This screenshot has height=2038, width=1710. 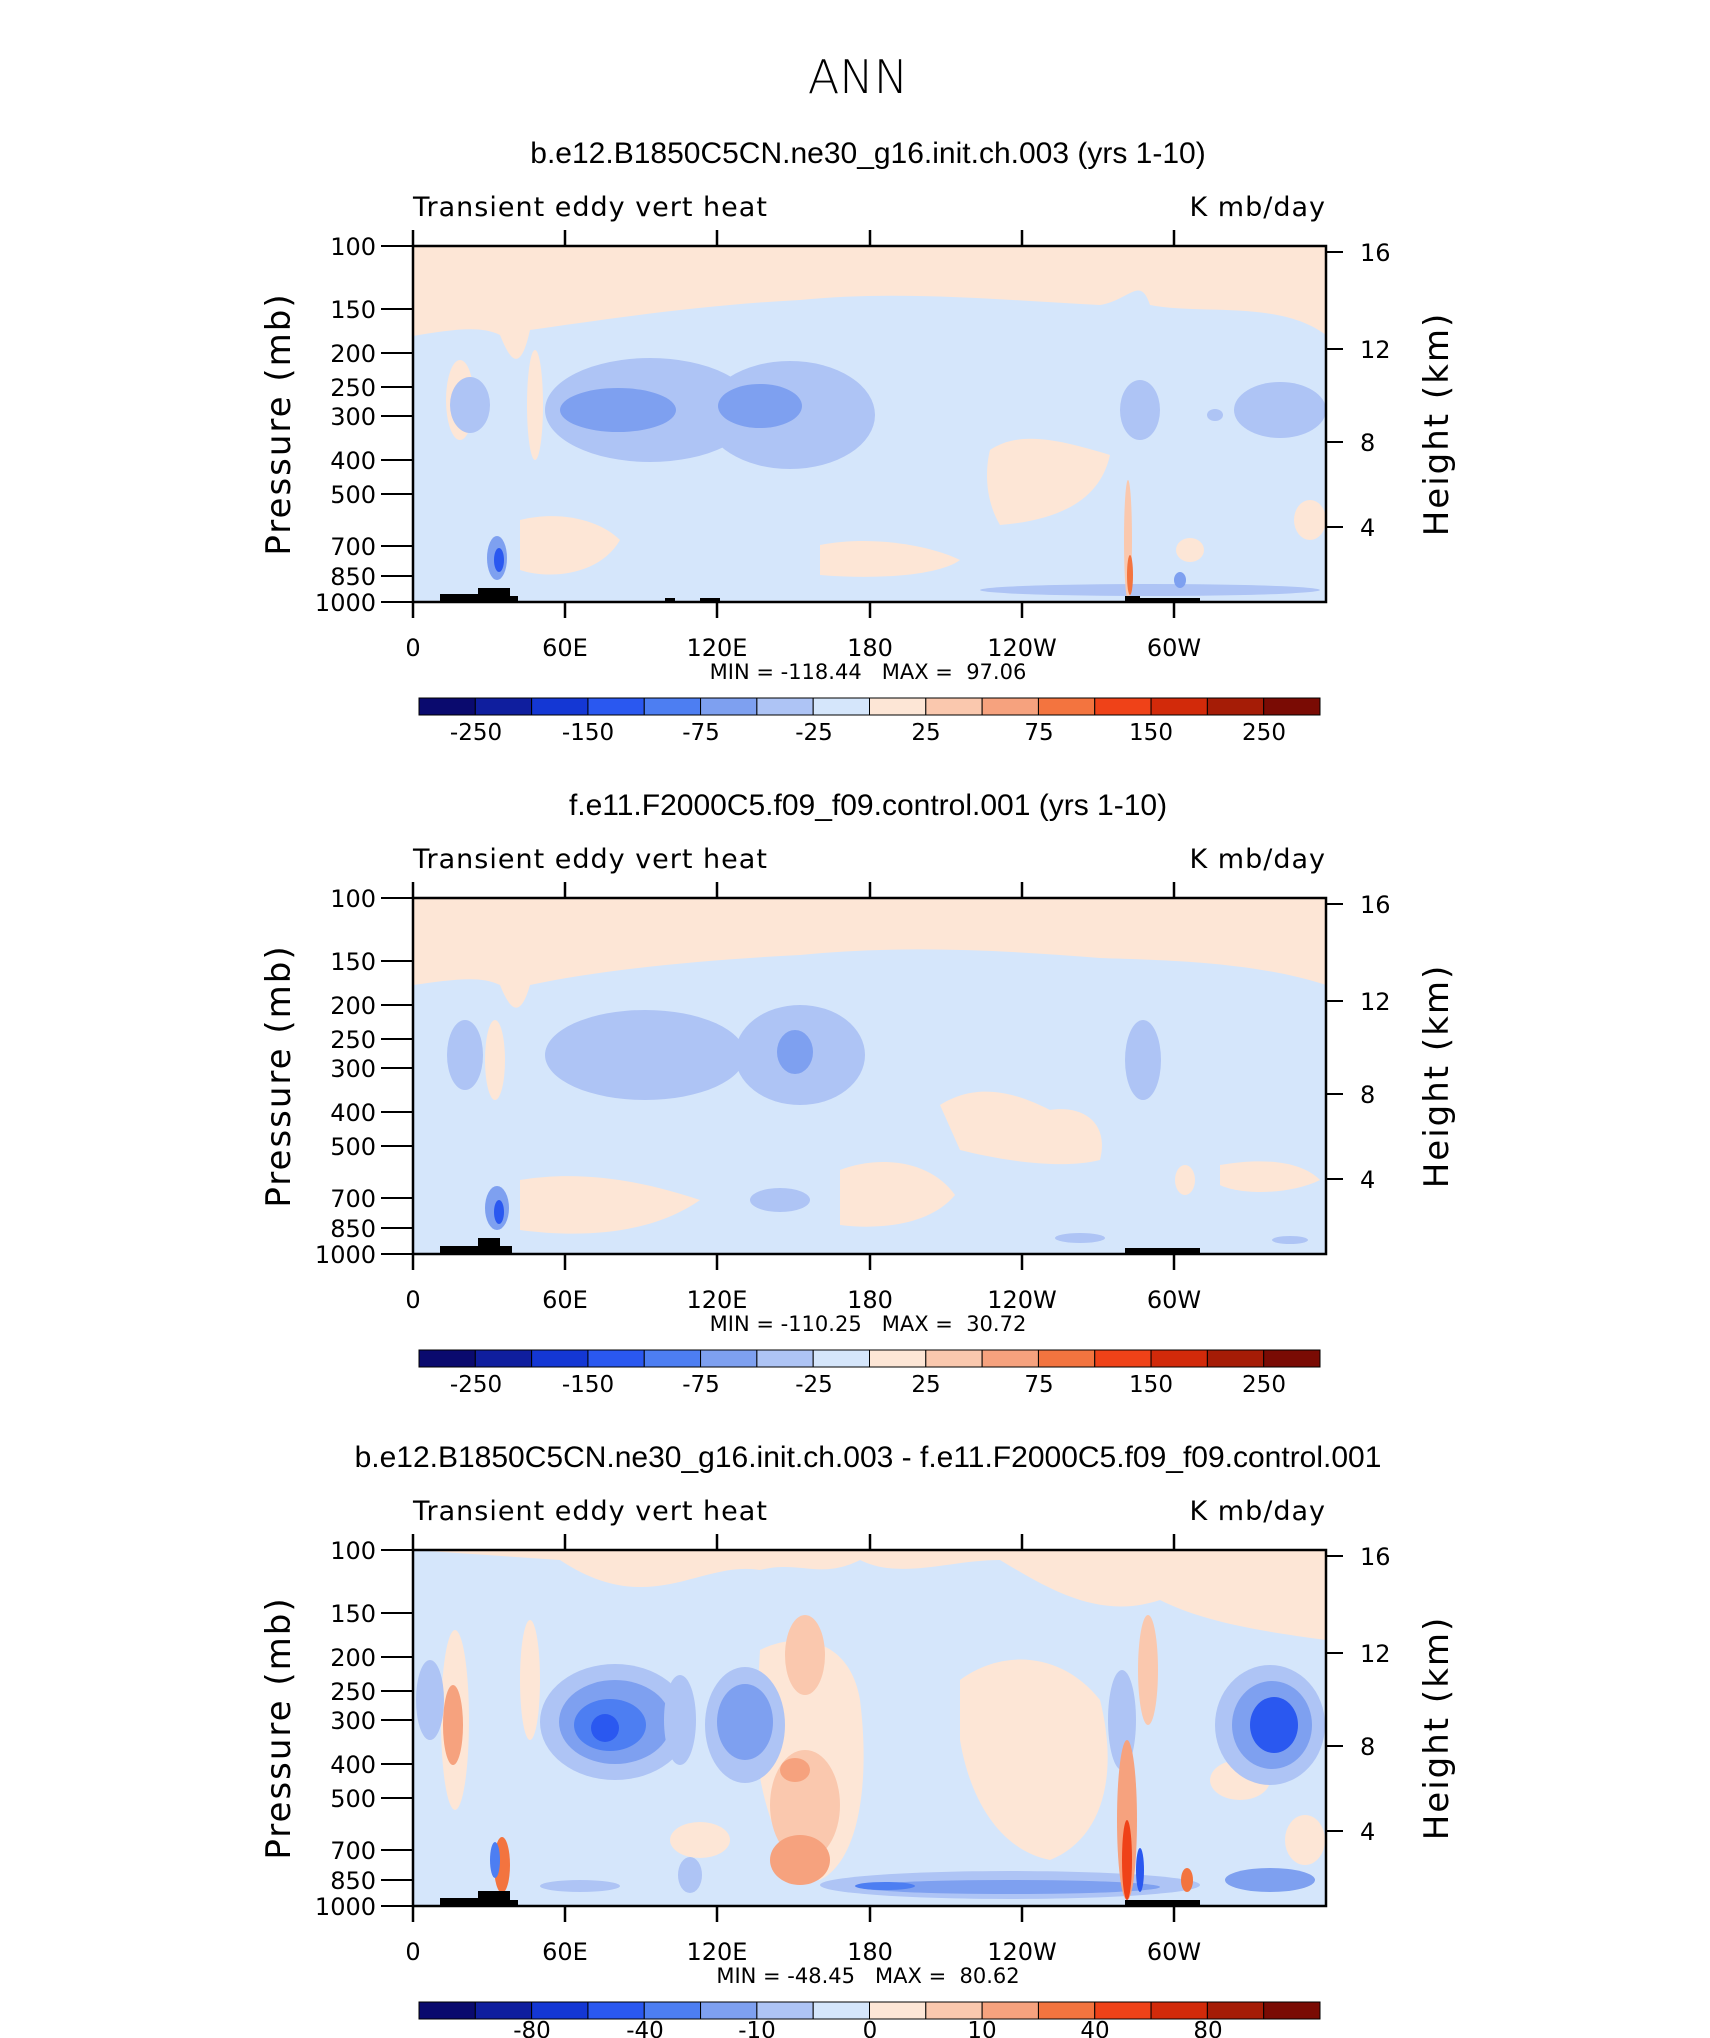 I want to click on x-tick-label: 120E, so click(x=717, y=648).